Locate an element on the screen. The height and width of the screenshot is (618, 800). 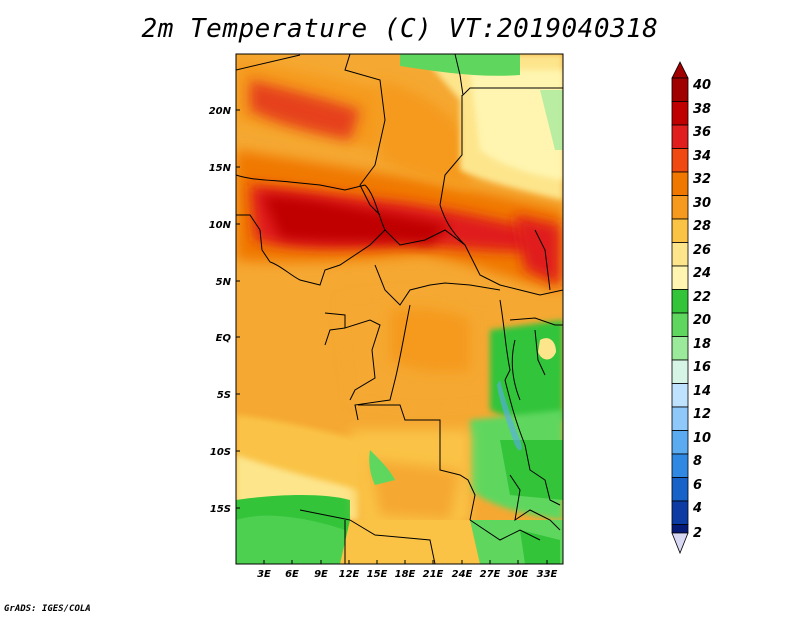
credit-text: GrADS: IGES/COLA is located at coordinates (47, 609).